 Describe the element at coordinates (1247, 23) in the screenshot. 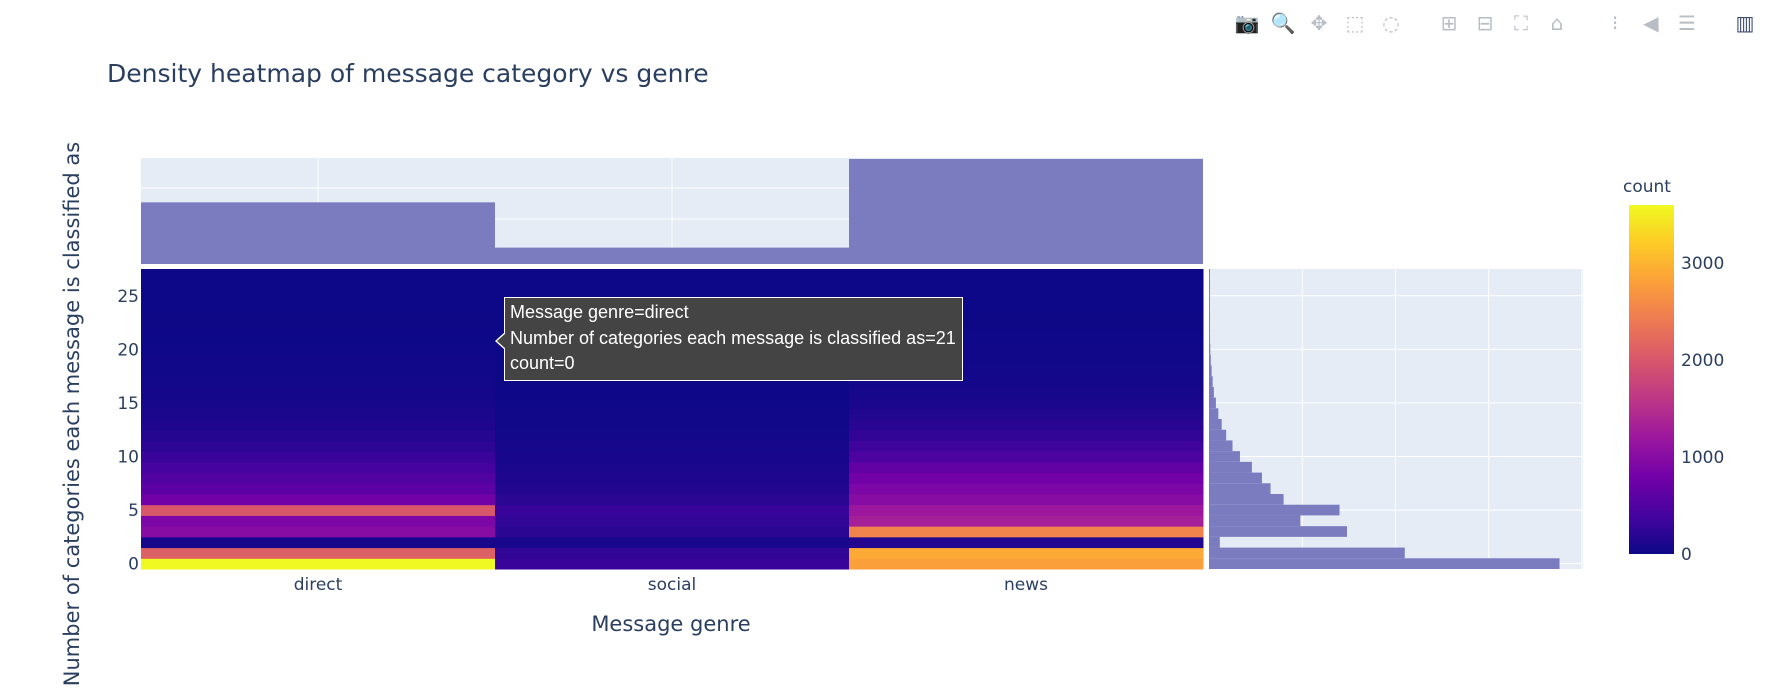

I see `camera-icon: 📷` at that location.